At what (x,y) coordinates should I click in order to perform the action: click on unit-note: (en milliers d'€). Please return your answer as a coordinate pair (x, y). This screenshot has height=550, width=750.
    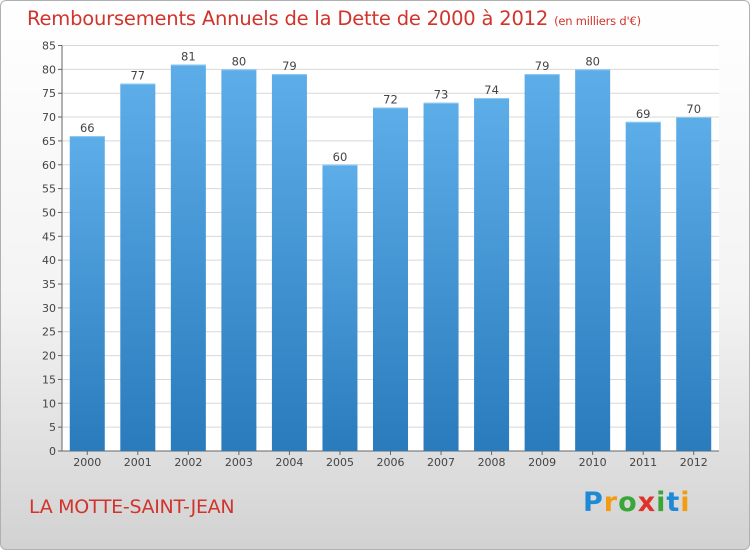
    Looking at the image, I should click on (597, 21).